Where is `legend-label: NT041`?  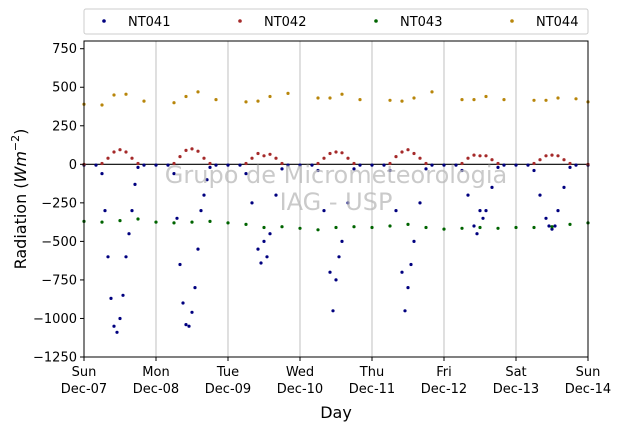 legend-label: NT041 is located at coordinates (149, 22).